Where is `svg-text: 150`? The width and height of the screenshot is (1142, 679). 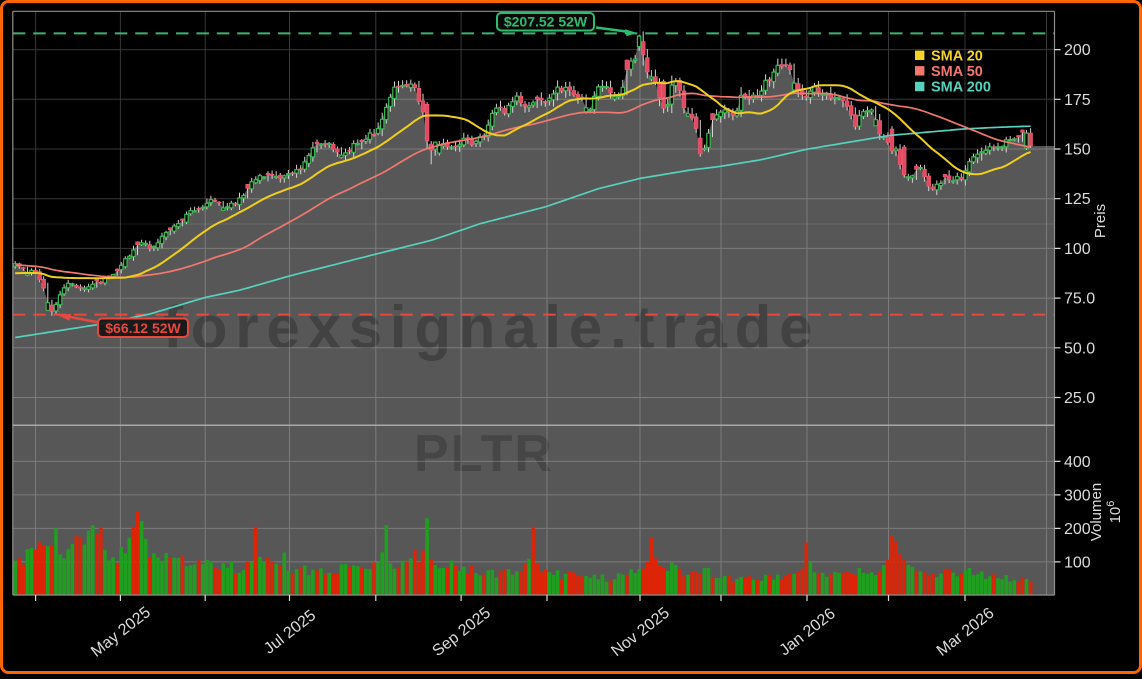
svg-text: 150 is located at coordinates (1077, 150).